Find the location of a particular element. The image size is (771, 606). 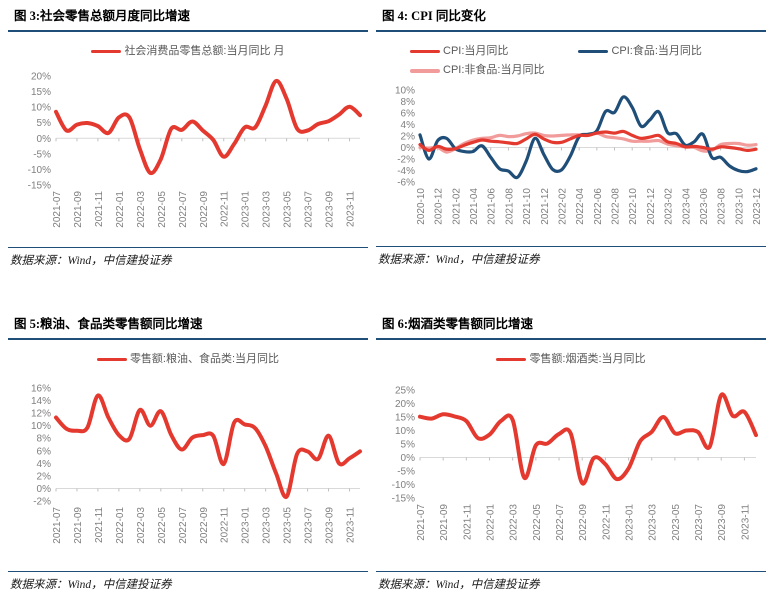

svg-text: 2022-12 is located at coordinates (651, 206).